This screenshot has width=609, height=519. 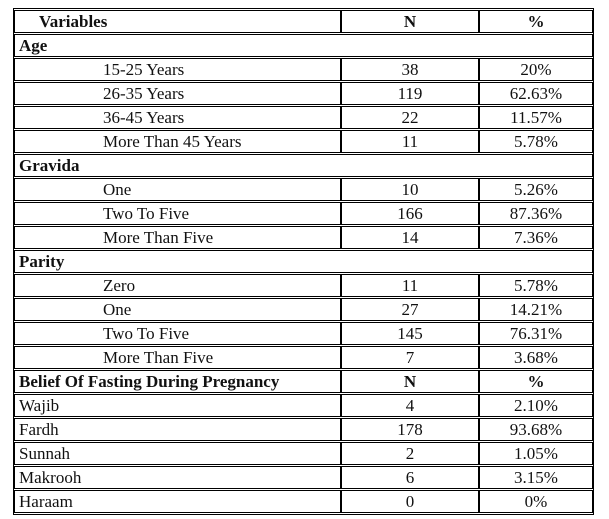 I want to click on section-header-row-parity: Parity, so click(x=303, y=261).